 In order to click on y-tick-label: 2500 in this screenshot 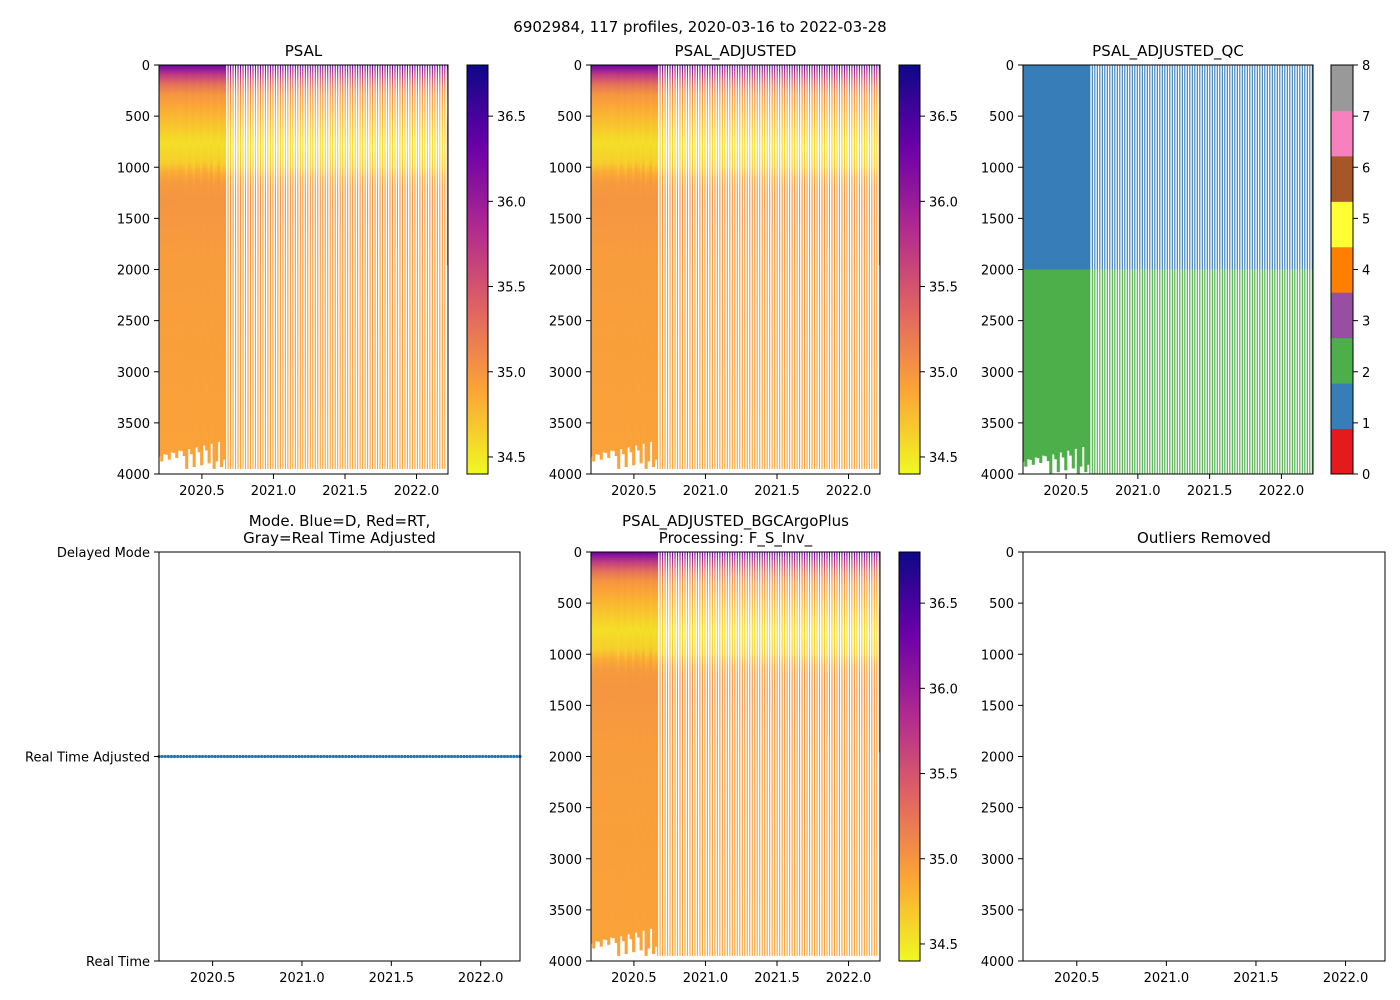, I will do `click(565, 809)`.